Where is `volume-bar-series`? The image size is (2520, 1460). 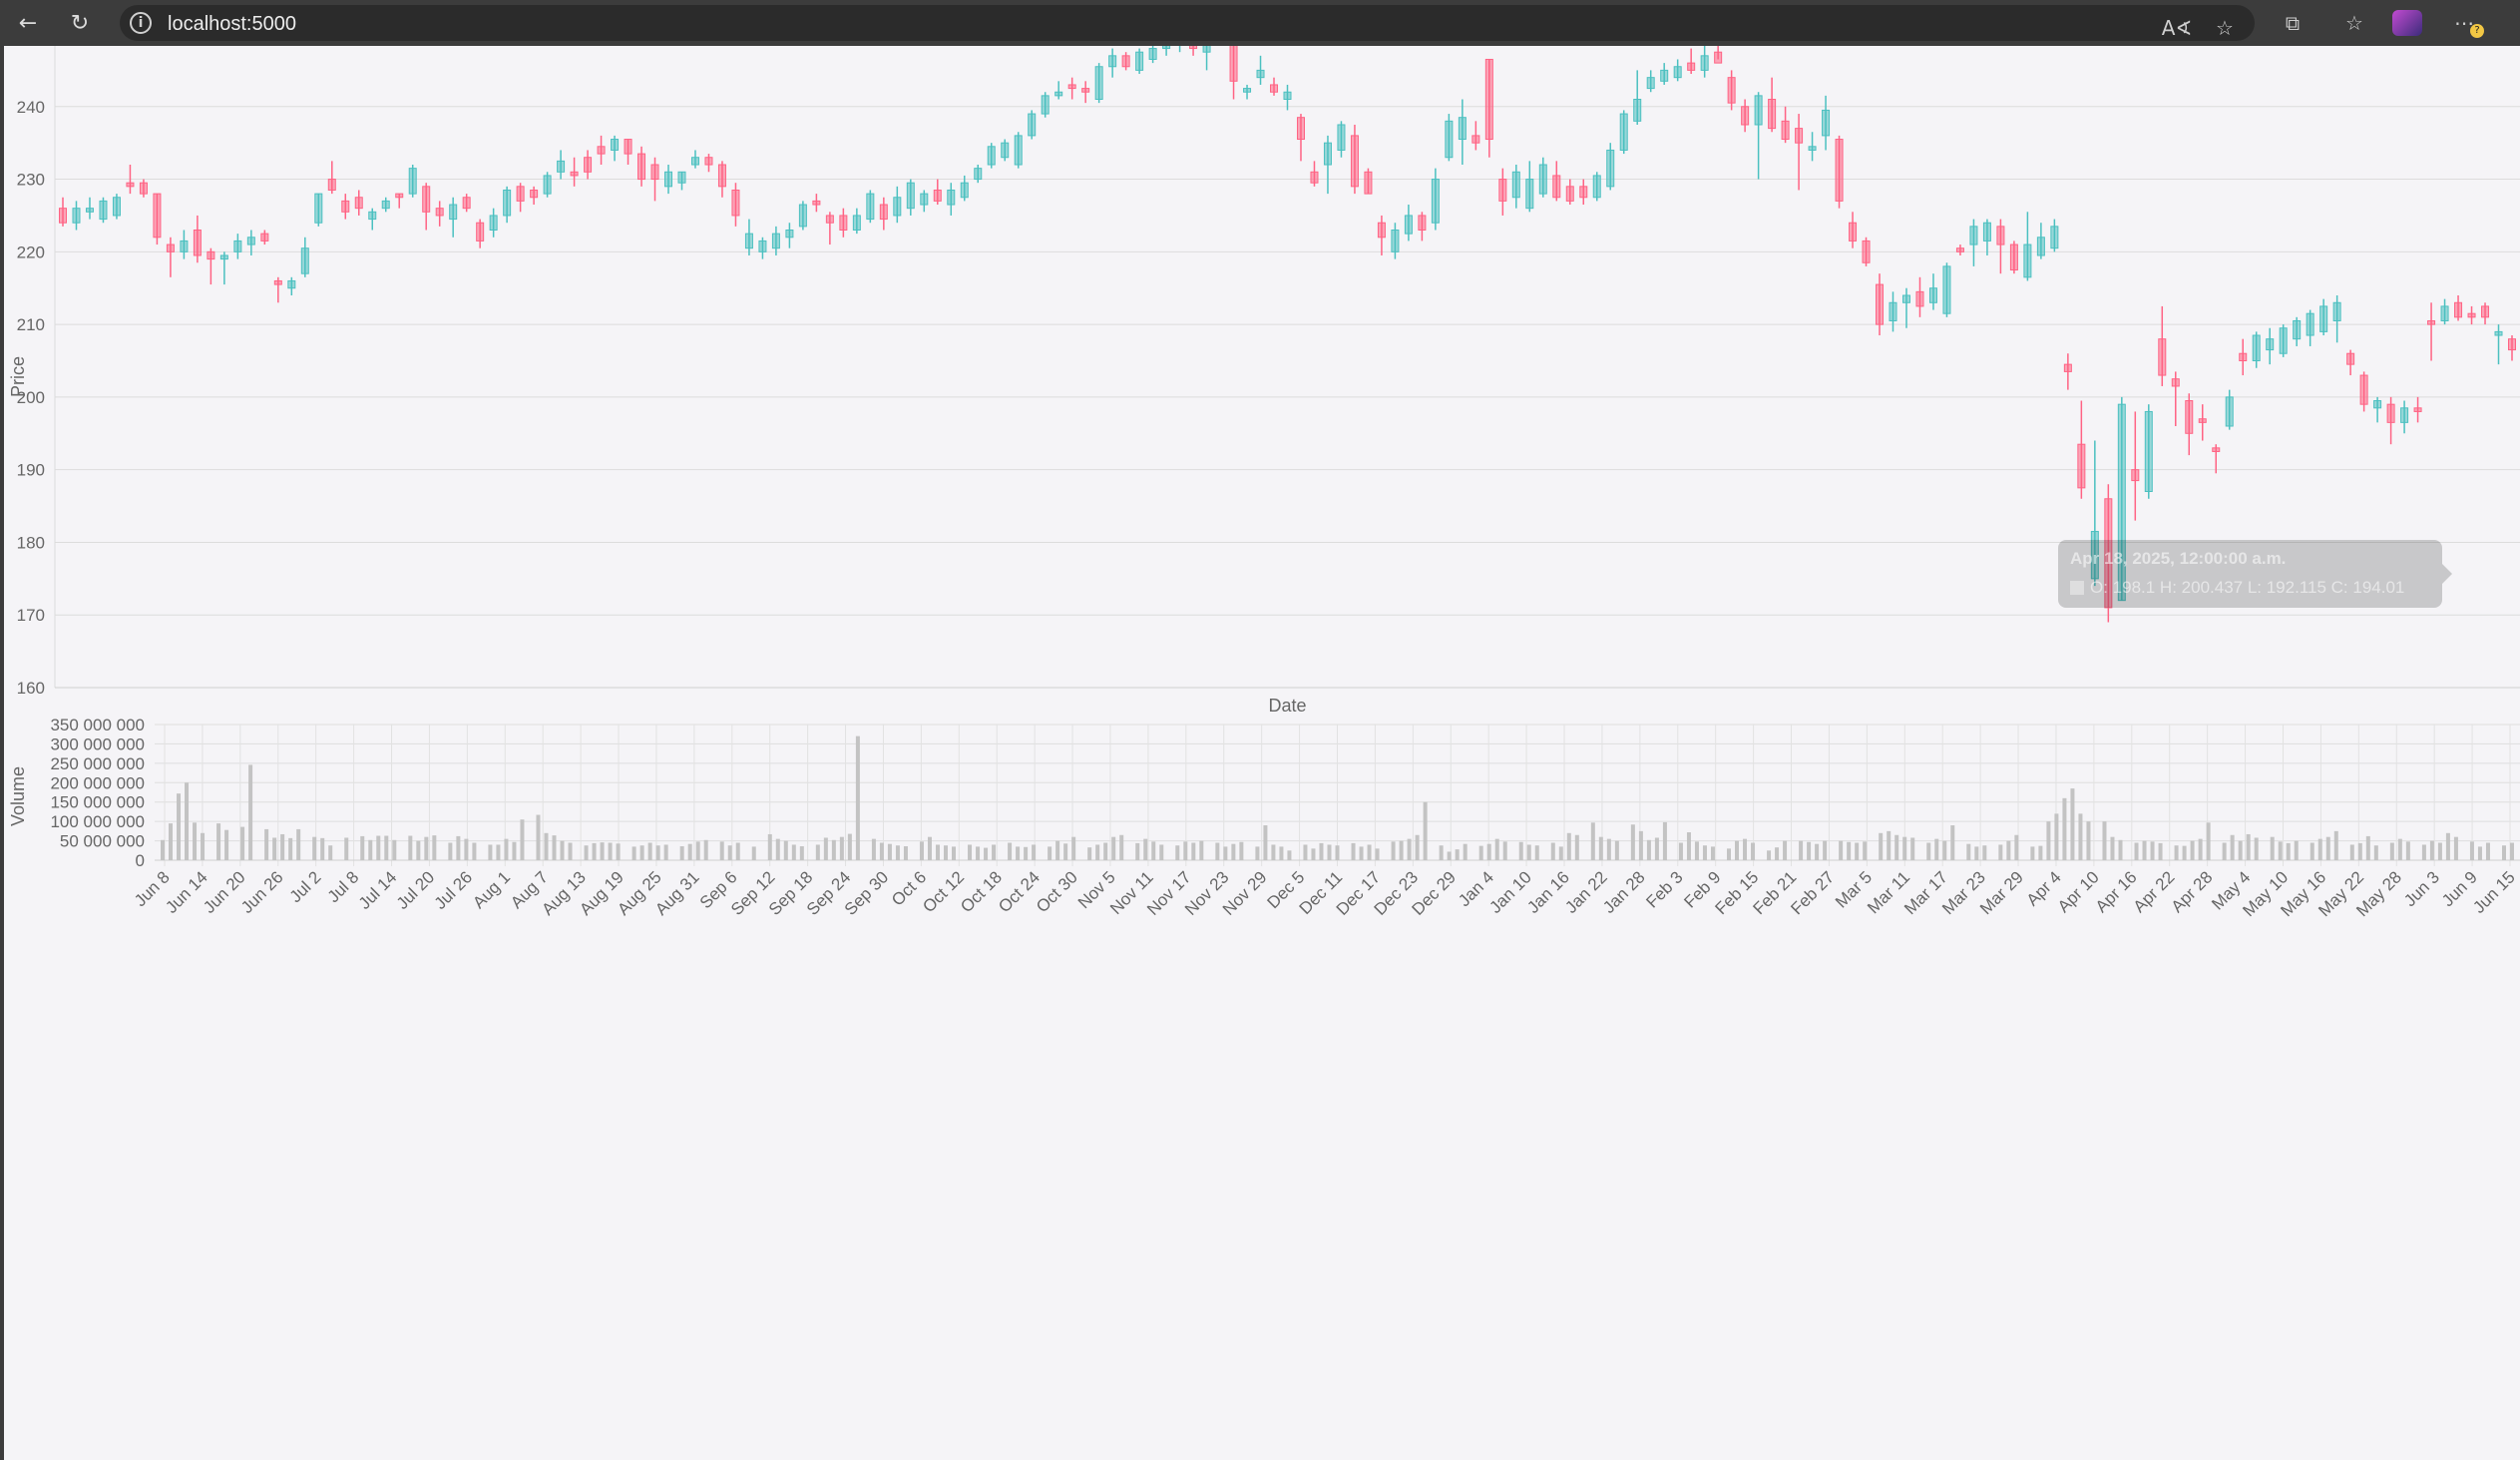 volume-bar-series is located at coordinates (1337, 797).